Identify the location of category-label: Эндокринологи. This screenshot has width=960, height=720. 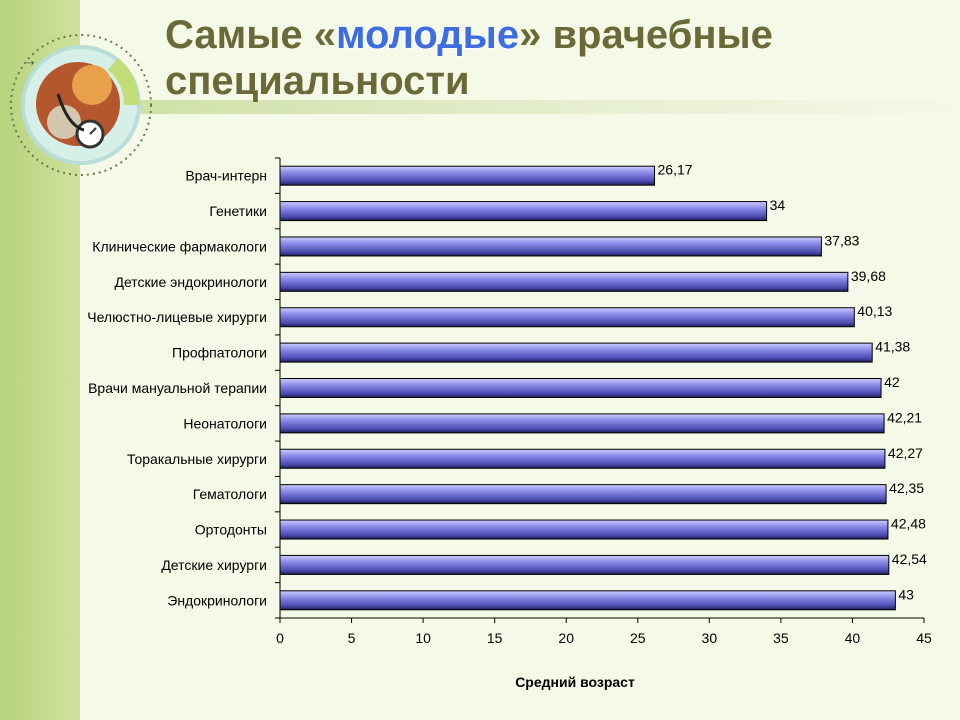
(217, 600).